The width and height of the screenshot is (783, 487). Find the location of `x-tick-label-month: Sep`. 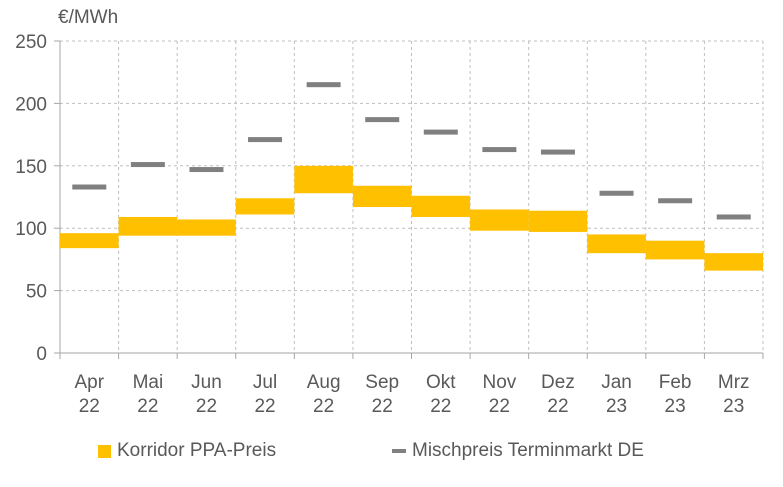

x-tick-label-month: Sep is located at coordinates (382, 382).